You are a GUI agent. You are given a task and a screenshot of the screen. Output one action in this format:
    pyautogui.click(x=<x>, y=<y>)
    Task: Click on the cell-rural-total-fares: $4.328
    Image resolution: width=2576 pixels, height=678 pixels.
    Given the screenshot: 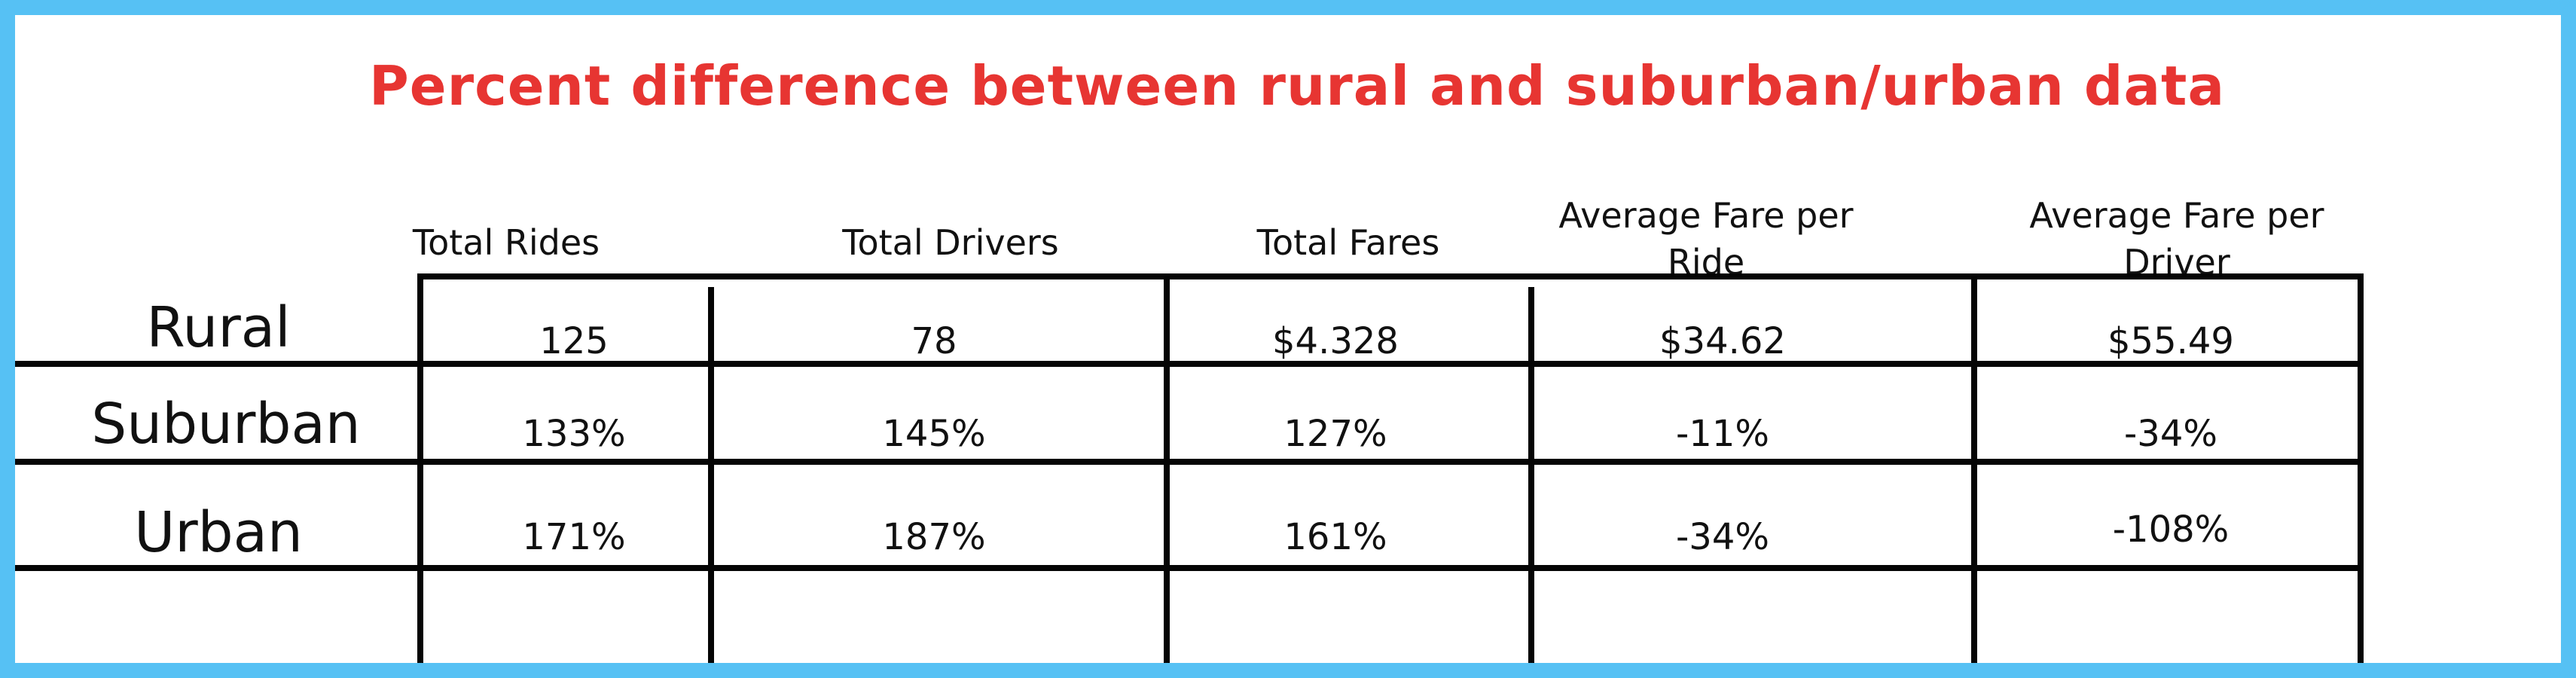 What is the action you would take?
    pyautogui.click(x=1336, y=341)
    